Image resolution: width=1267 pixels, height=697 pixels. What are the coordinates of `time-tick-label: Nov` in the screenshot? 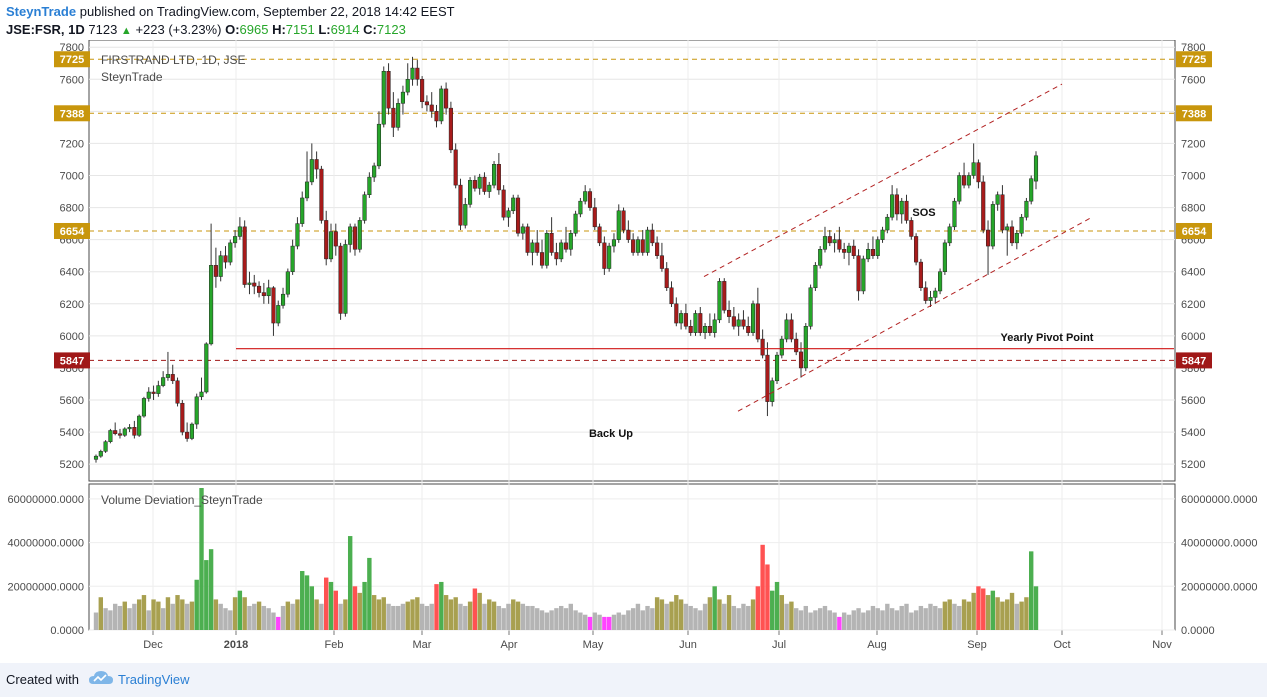 It's located at (1162, 645).